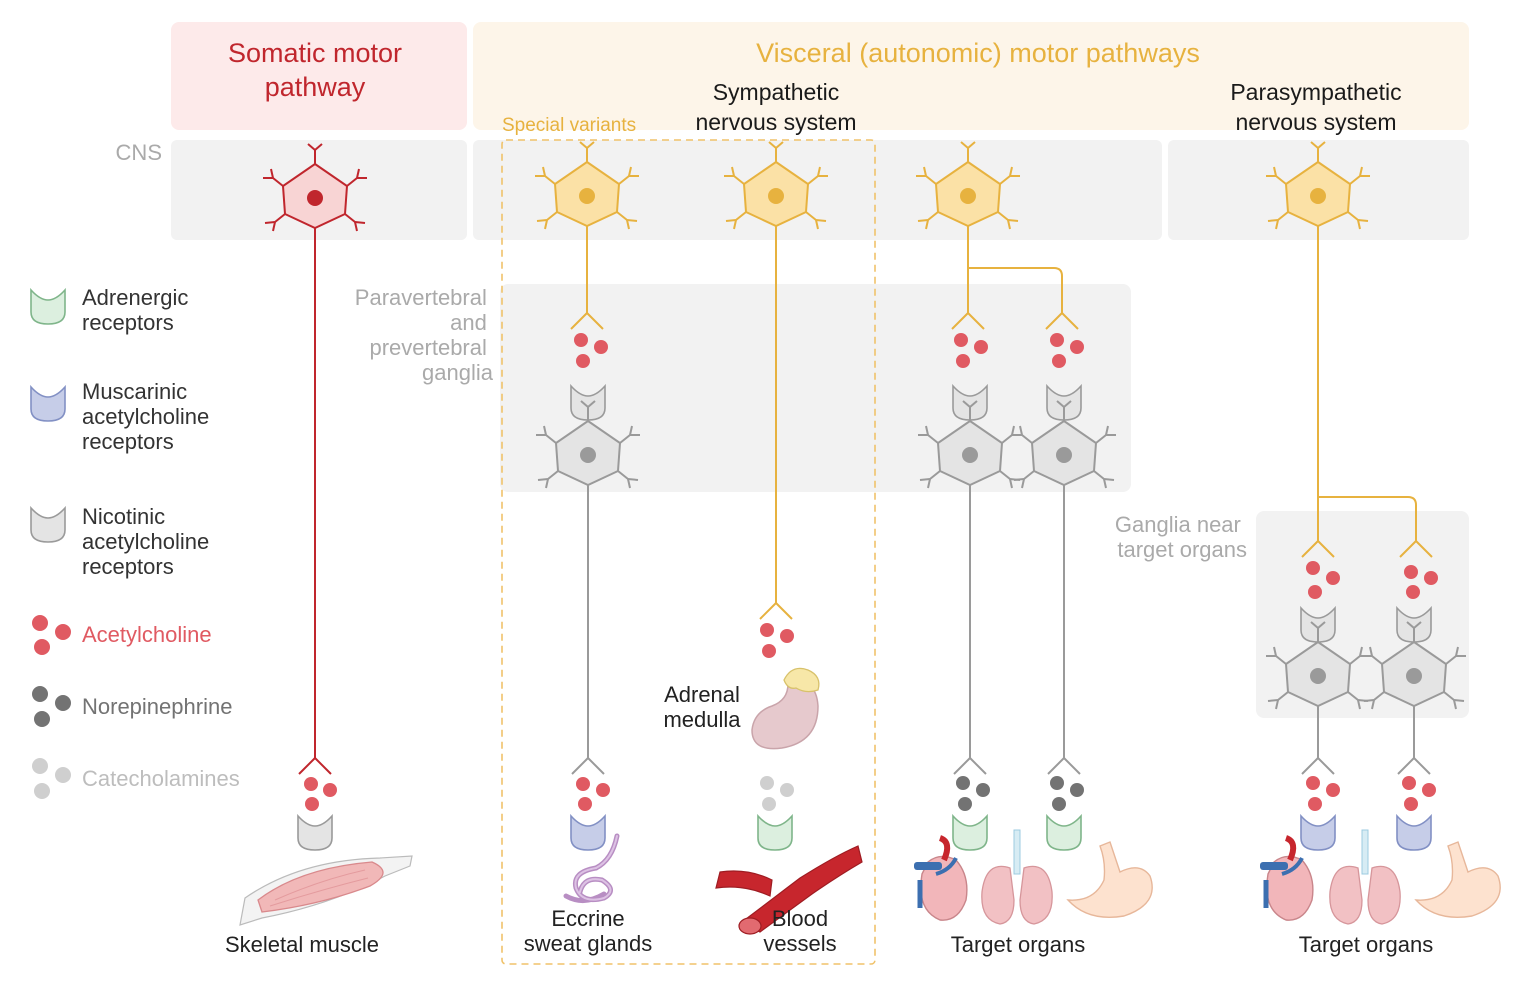 This screenshot has height=1000, width=1529. Describe the element at coordinates (1033, 549) in the screenshot. I see `sympathetic-pathway: Target organs` at that location.